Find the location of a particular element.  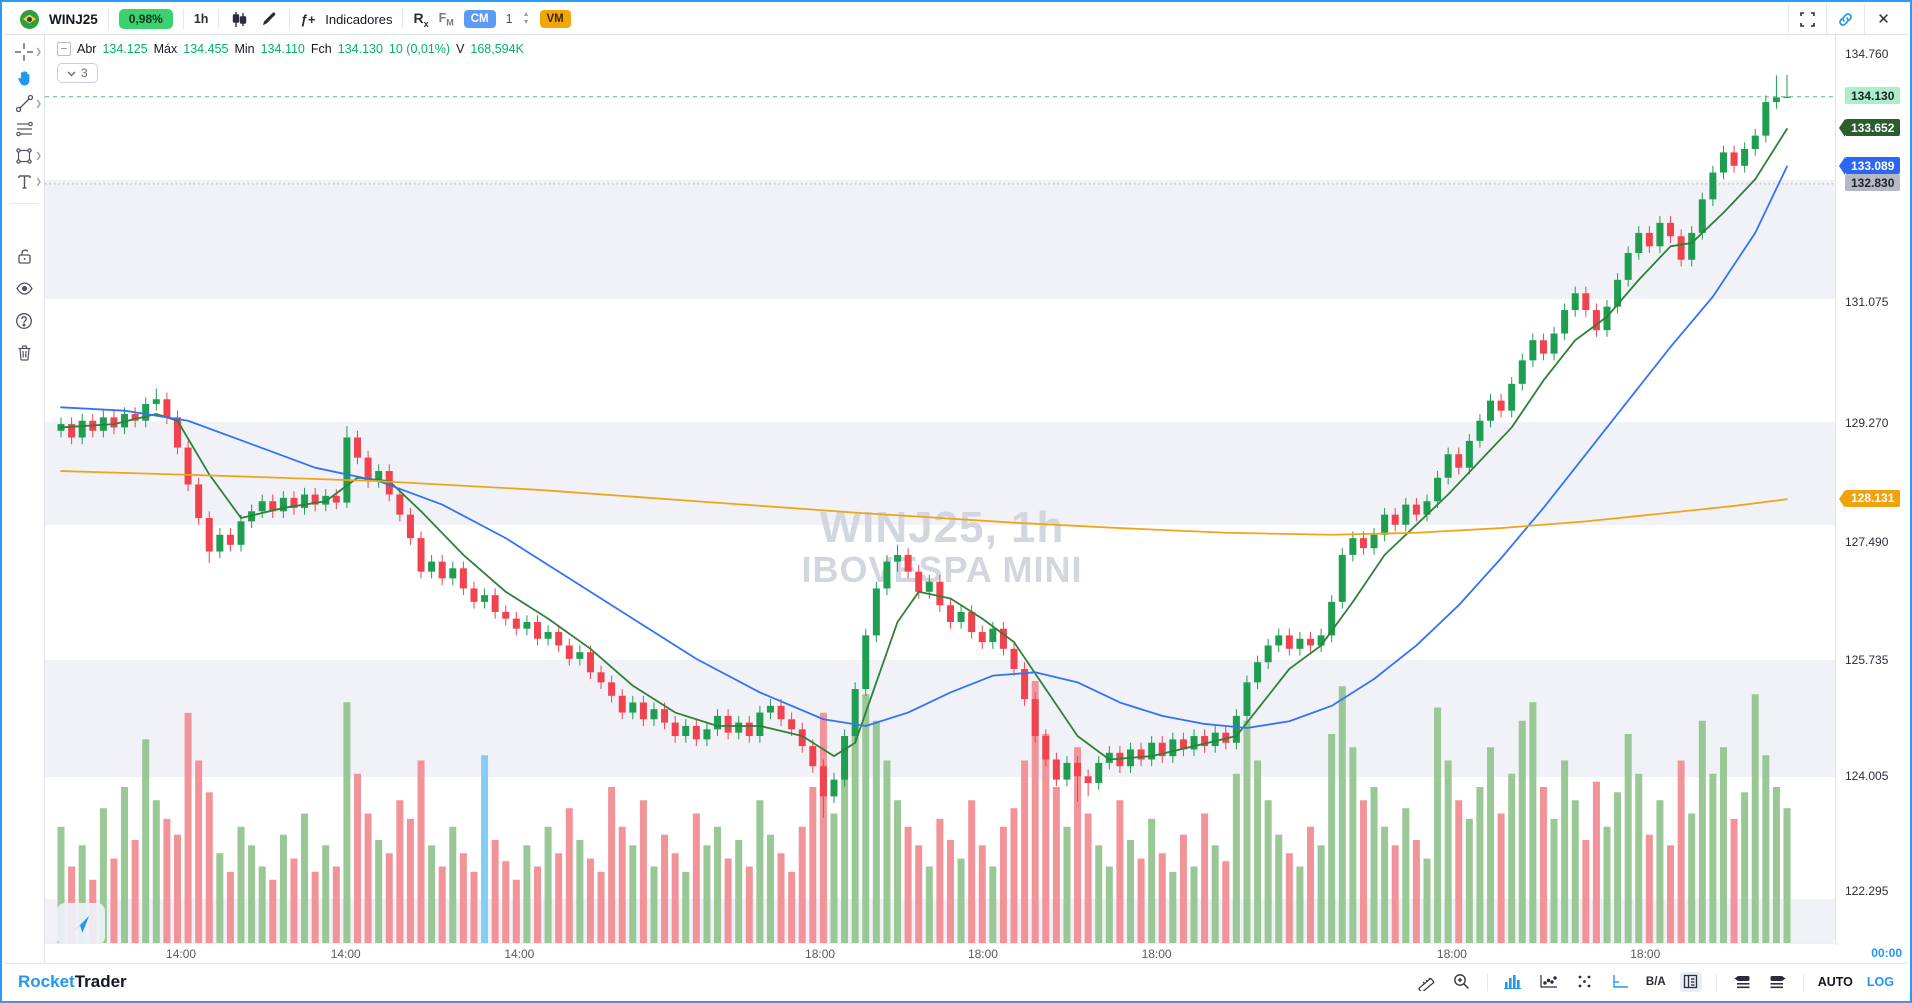

change-value: 10 (0,01%) is located at coordinates (419, 49).